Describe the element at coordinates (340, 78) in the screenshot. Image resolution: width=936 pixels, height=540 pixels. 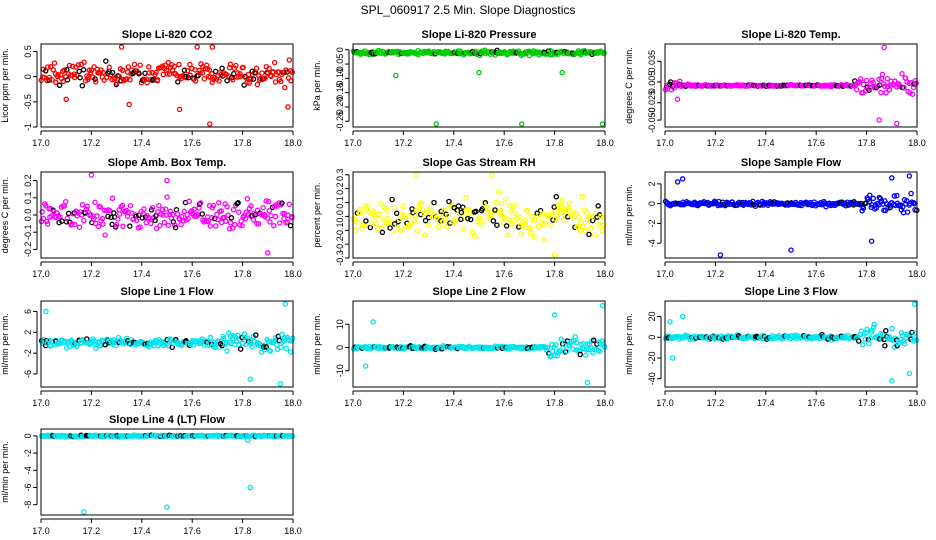
I see `y-tick-label: -0.10` at that location.